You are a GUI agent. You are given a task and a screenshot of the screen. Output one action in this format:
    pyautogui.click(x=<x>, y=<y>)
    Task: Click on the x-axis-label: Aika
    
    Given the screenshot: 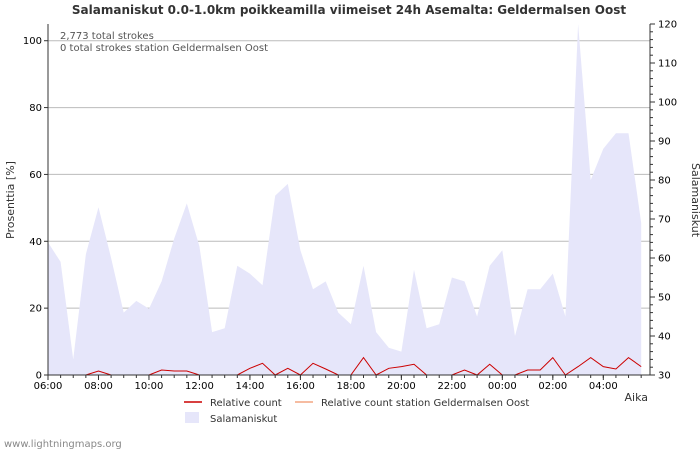 What is the action you would take?
    pyautogui.click(x=637, y=397)
    